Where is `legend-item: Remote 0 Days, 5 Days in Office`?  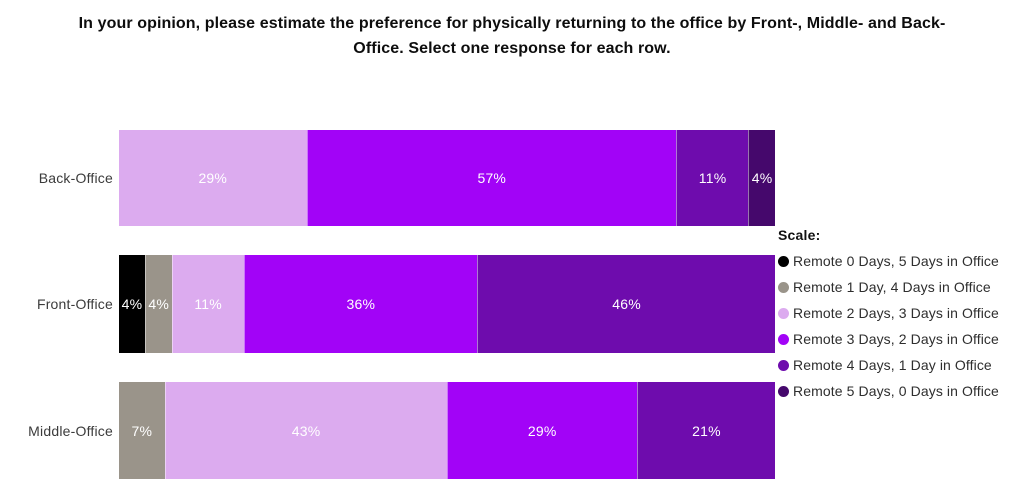 legend-item: Remote 0 Days, 5 Days in Office is located at coordinates (901, 261).